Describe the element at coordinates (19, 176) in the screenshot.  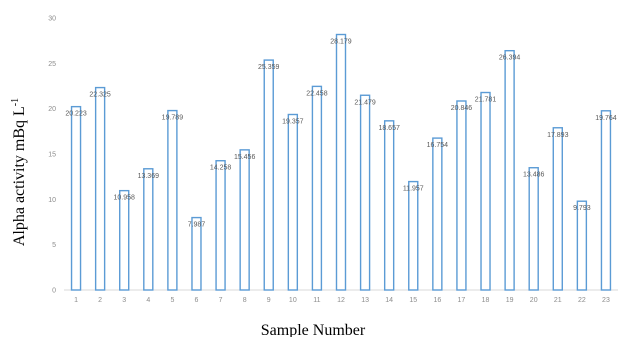
I see `y-axis-title-main: Alpha activity mBq L` at that location.